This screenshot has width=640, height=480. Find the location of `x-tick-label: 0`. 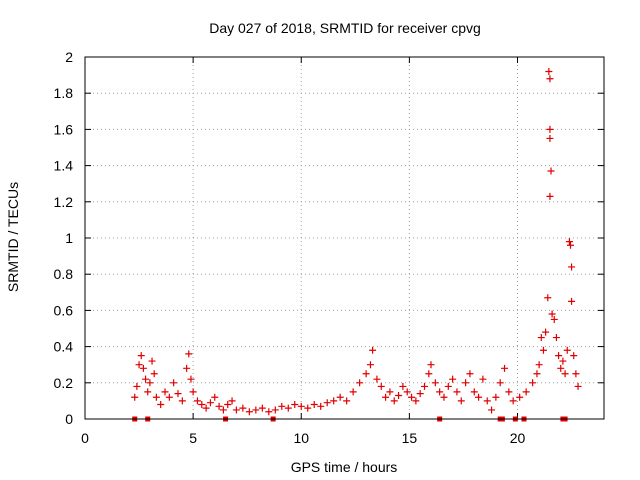

x-tick-label: 0 is located at coordinates (85, 438).